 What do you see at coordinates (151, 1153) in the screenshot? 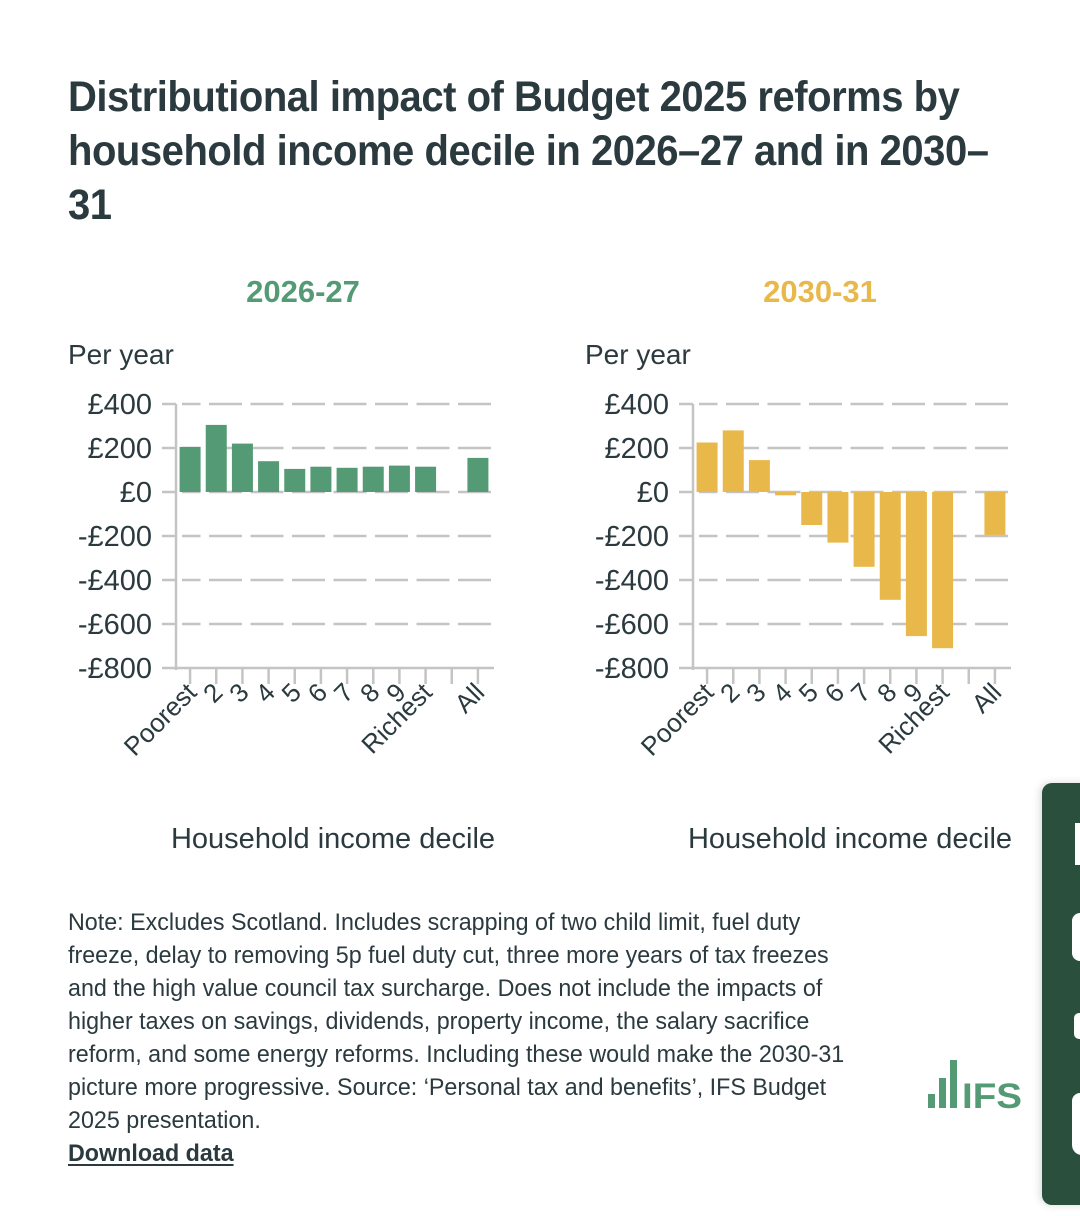
I see `download-data-link: Download data` at bounding box center [151, 1153].